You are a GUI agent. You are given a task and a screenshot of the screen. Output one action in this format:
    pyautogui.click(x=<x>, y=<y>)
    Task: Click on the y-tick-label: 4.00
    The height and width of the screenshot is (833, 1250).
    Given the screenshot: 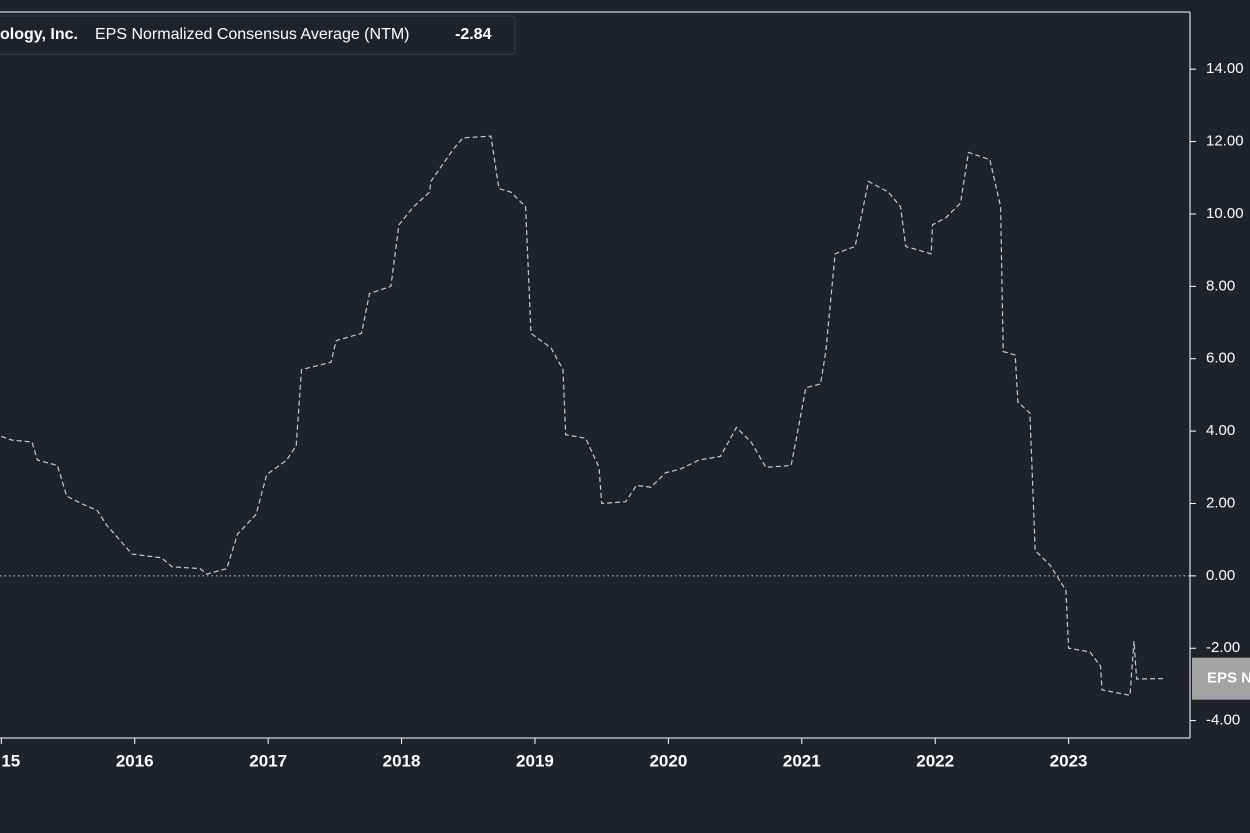 What is the action you would take?
    pyautogui.click(x=1220, y=430)
    